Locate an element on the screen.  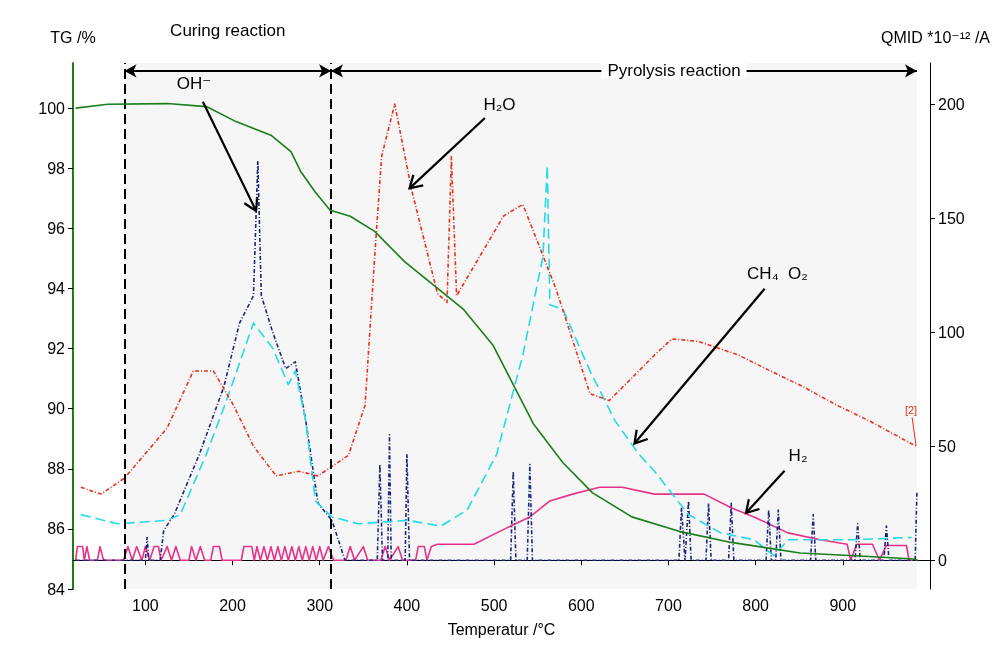
y2-tick-label: 50 is located at coordinates (947, 446).